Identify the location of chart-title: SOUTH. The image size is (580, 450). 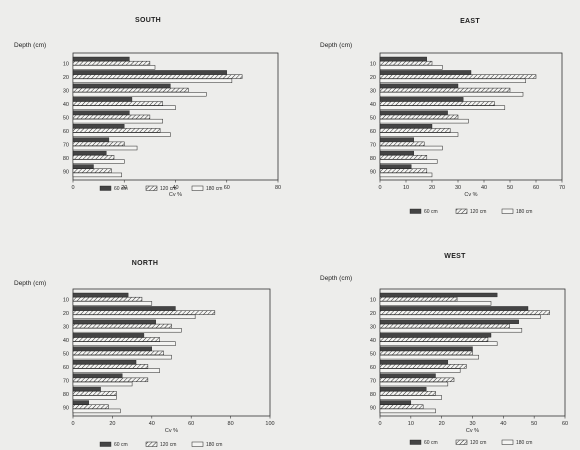
(148, 20).